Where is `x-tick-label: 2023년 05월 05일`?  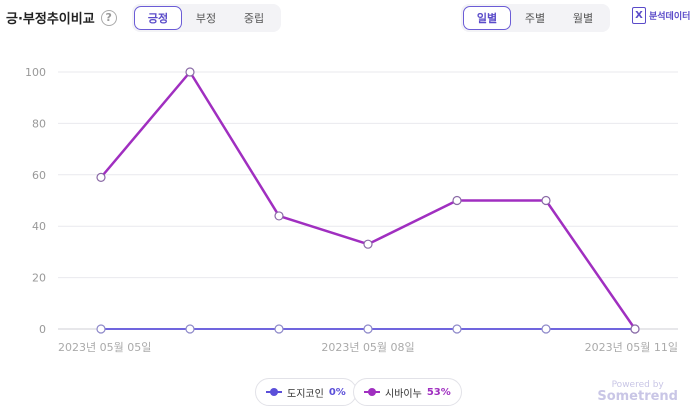
x-tick-label: 2023년 05월 05일 is located at coordinates (104, 347).